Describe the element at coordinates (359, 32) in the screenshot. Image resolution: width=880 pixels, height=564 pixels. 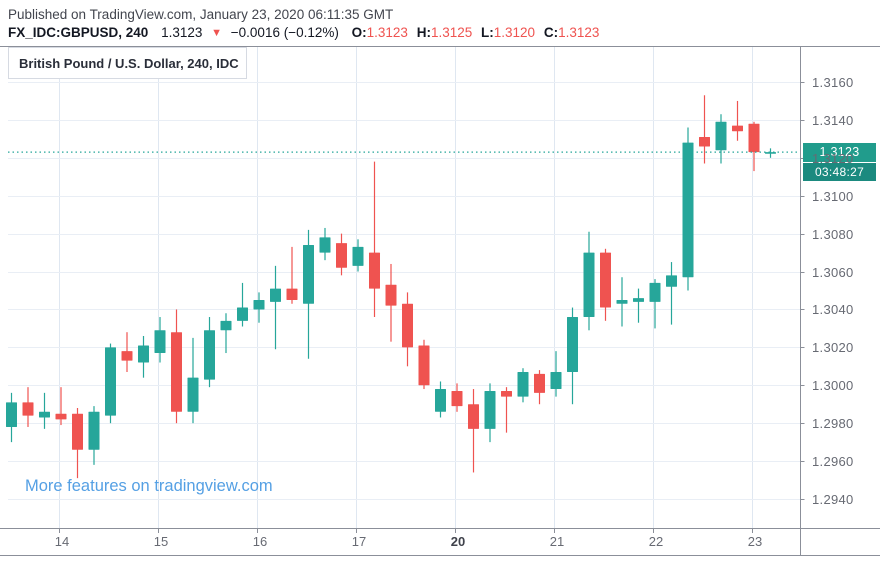
I see `open-label: O:` at that location.